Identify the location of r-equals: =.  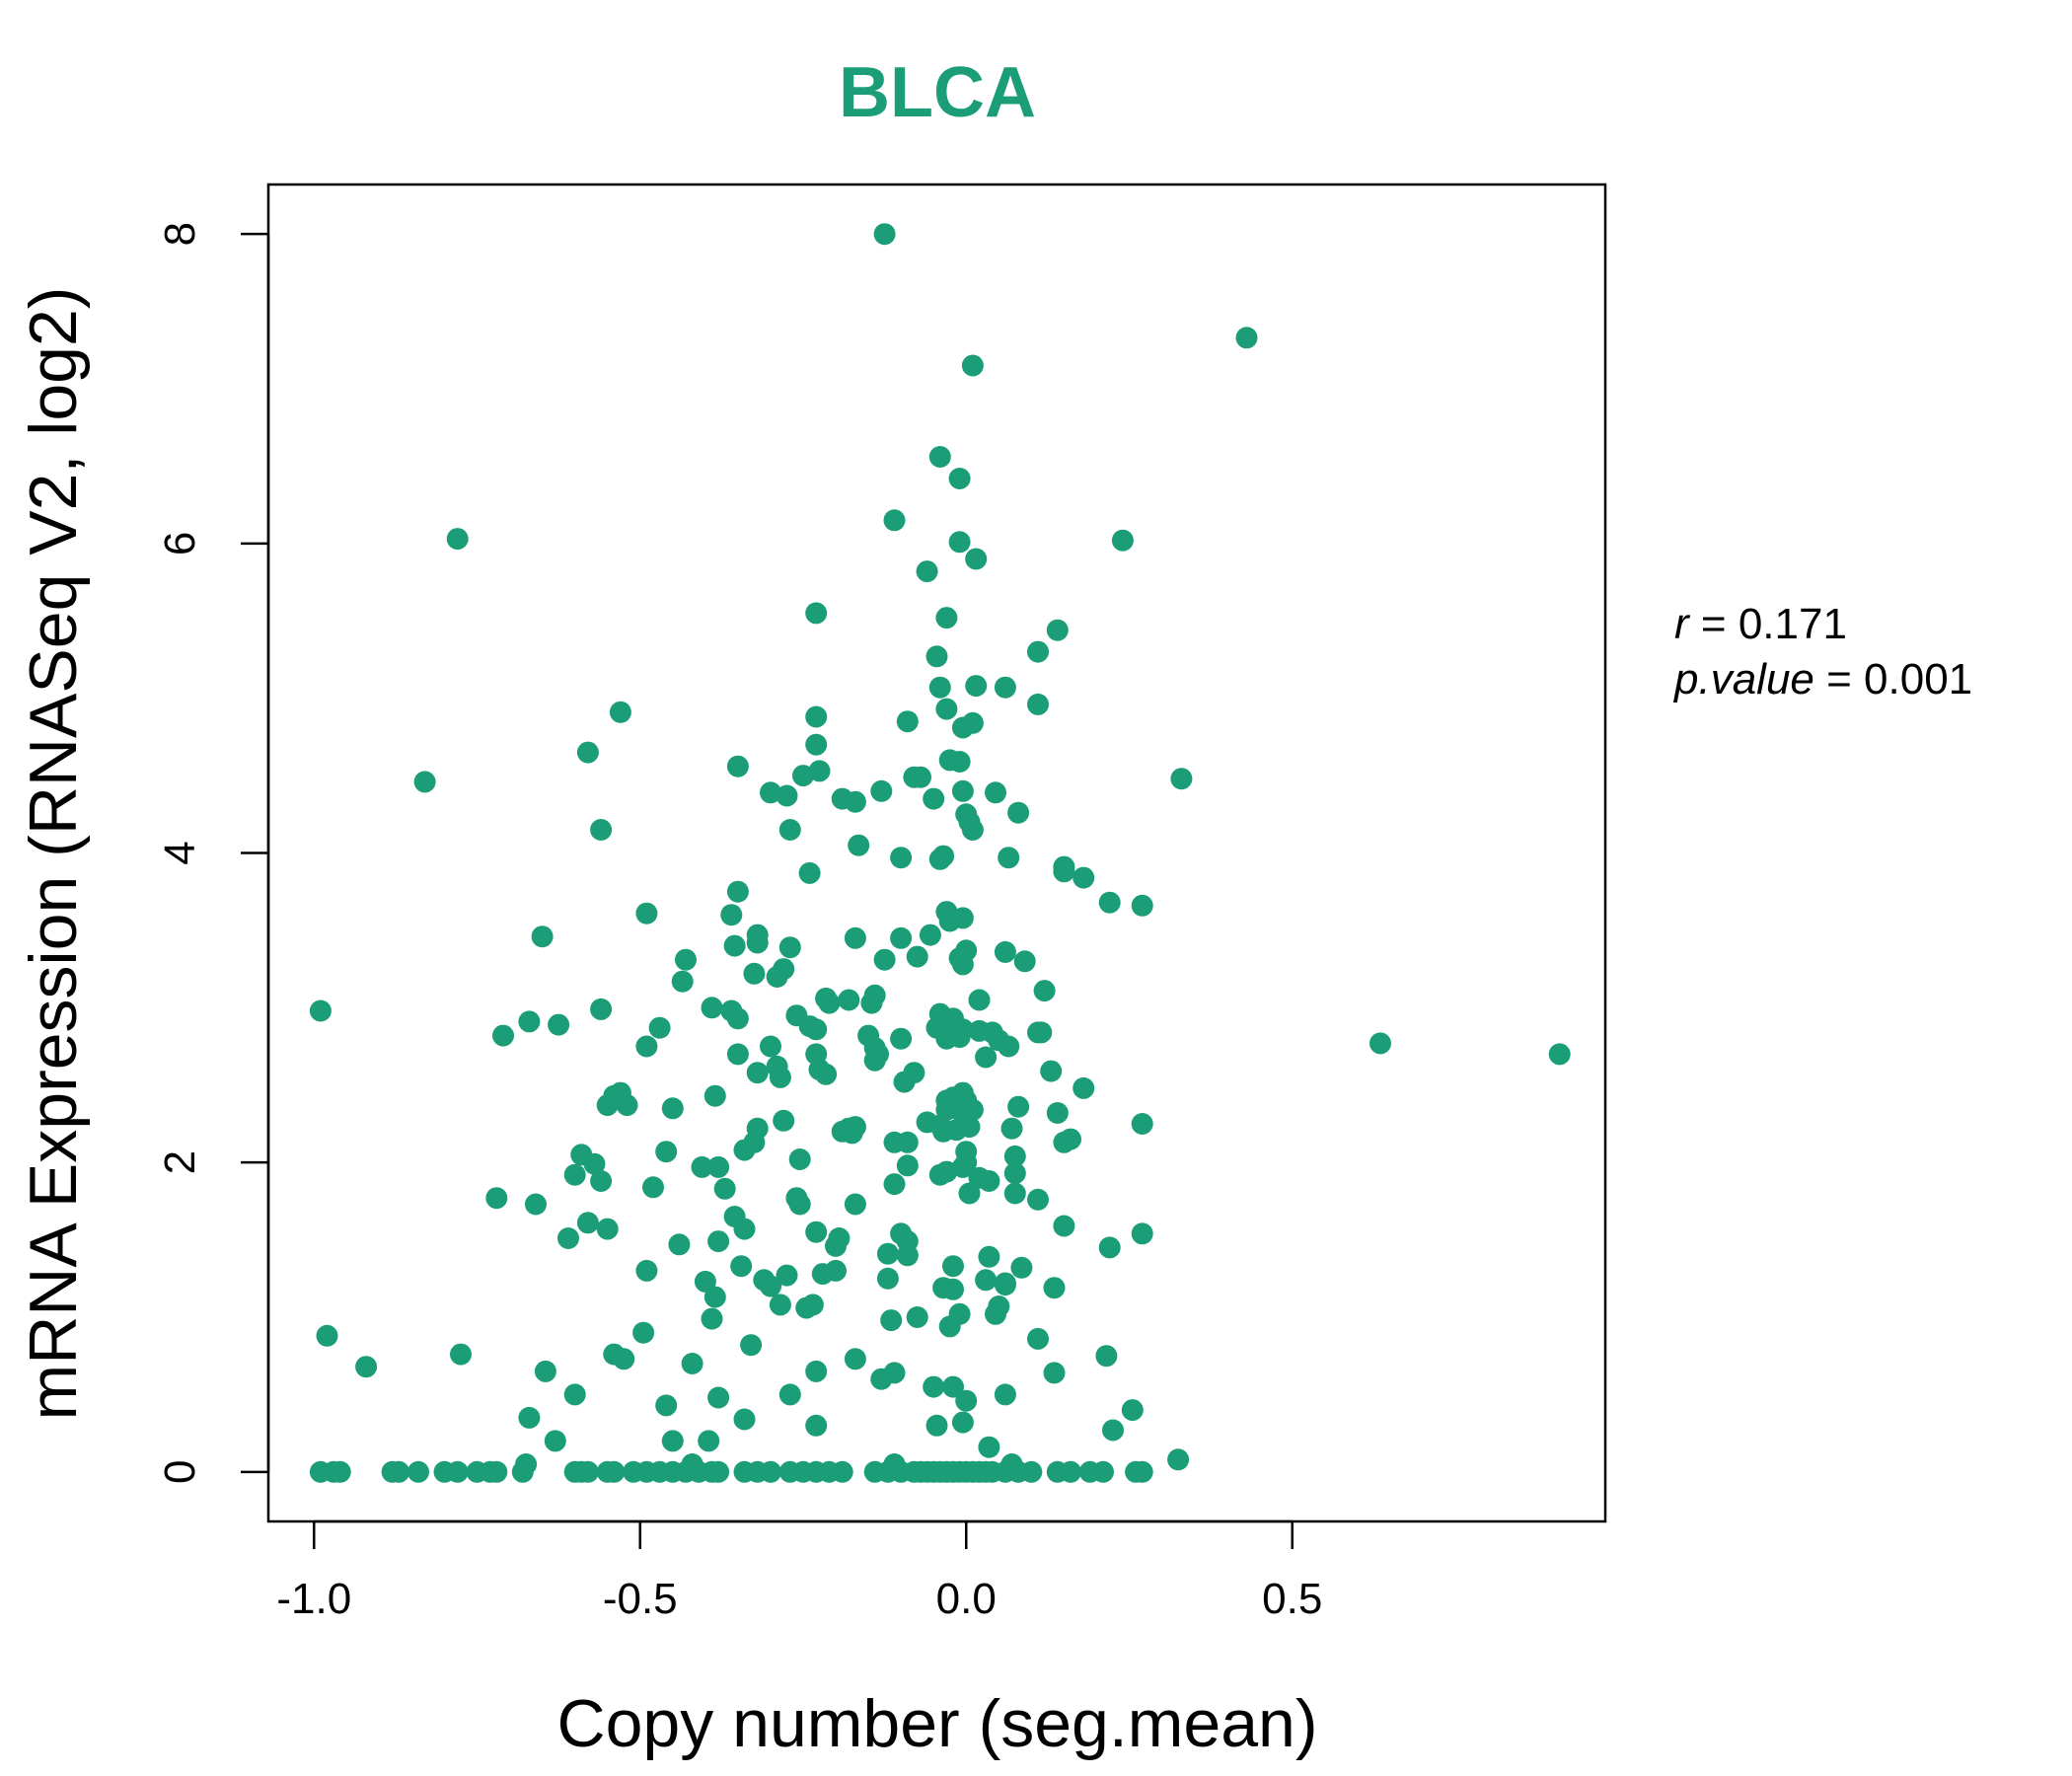
(1720, 624).